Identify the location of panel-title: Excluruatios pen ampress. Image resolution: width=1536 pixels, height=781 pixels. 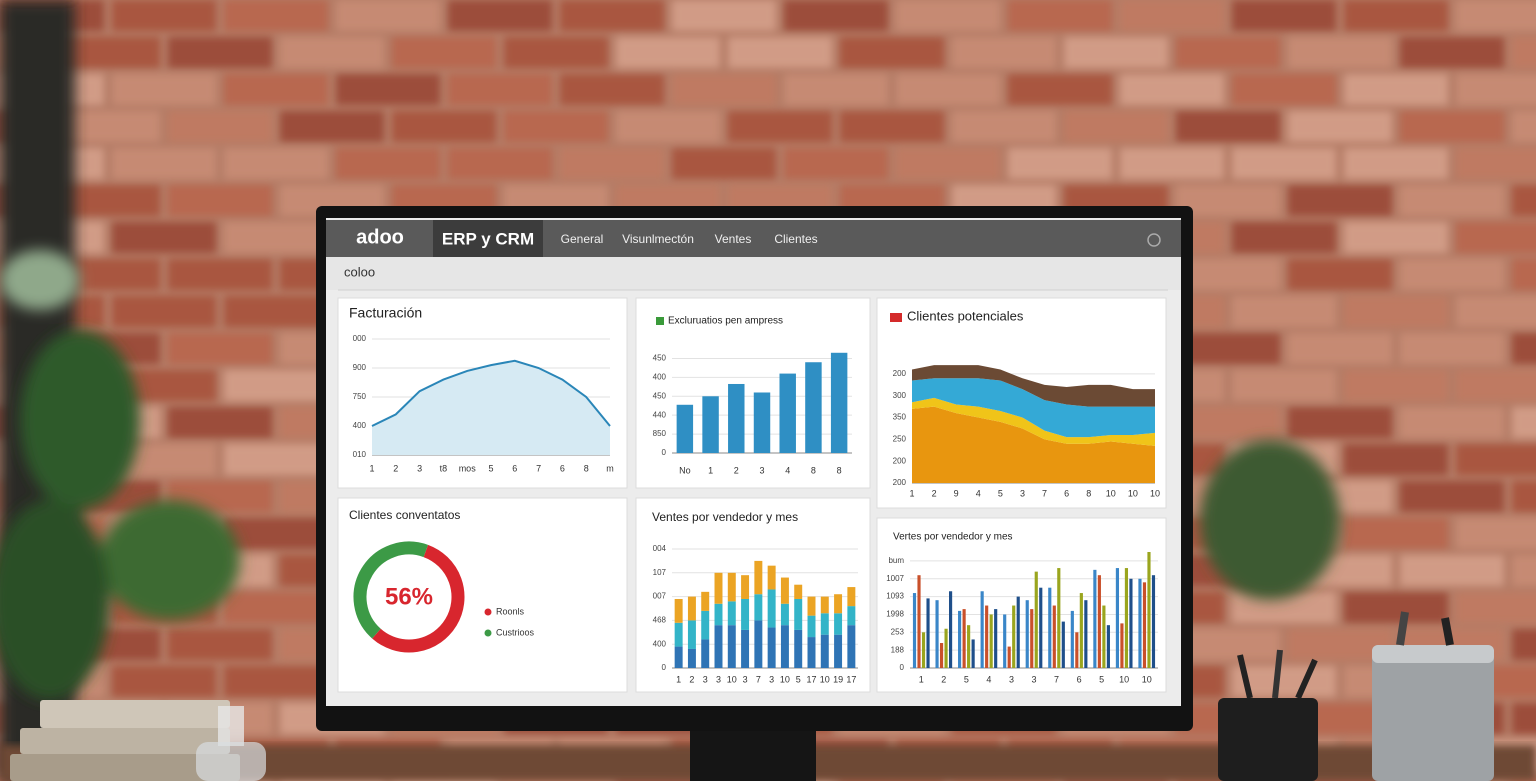
(725, 321).